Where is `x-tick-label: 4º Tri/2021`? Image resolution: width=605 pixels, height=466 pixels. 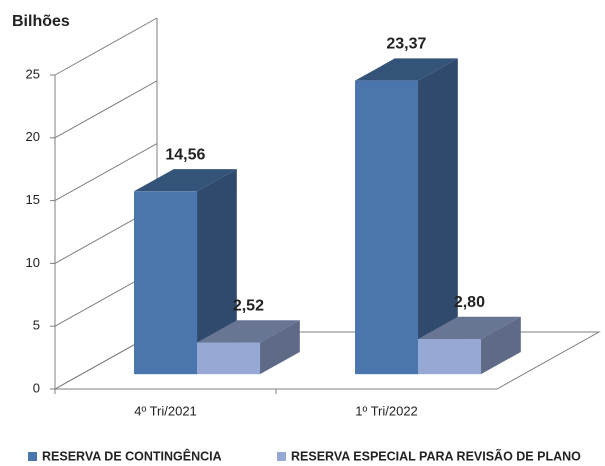 x-tick-label: 4º Tri/2021 is located at coordinates (165, 410).